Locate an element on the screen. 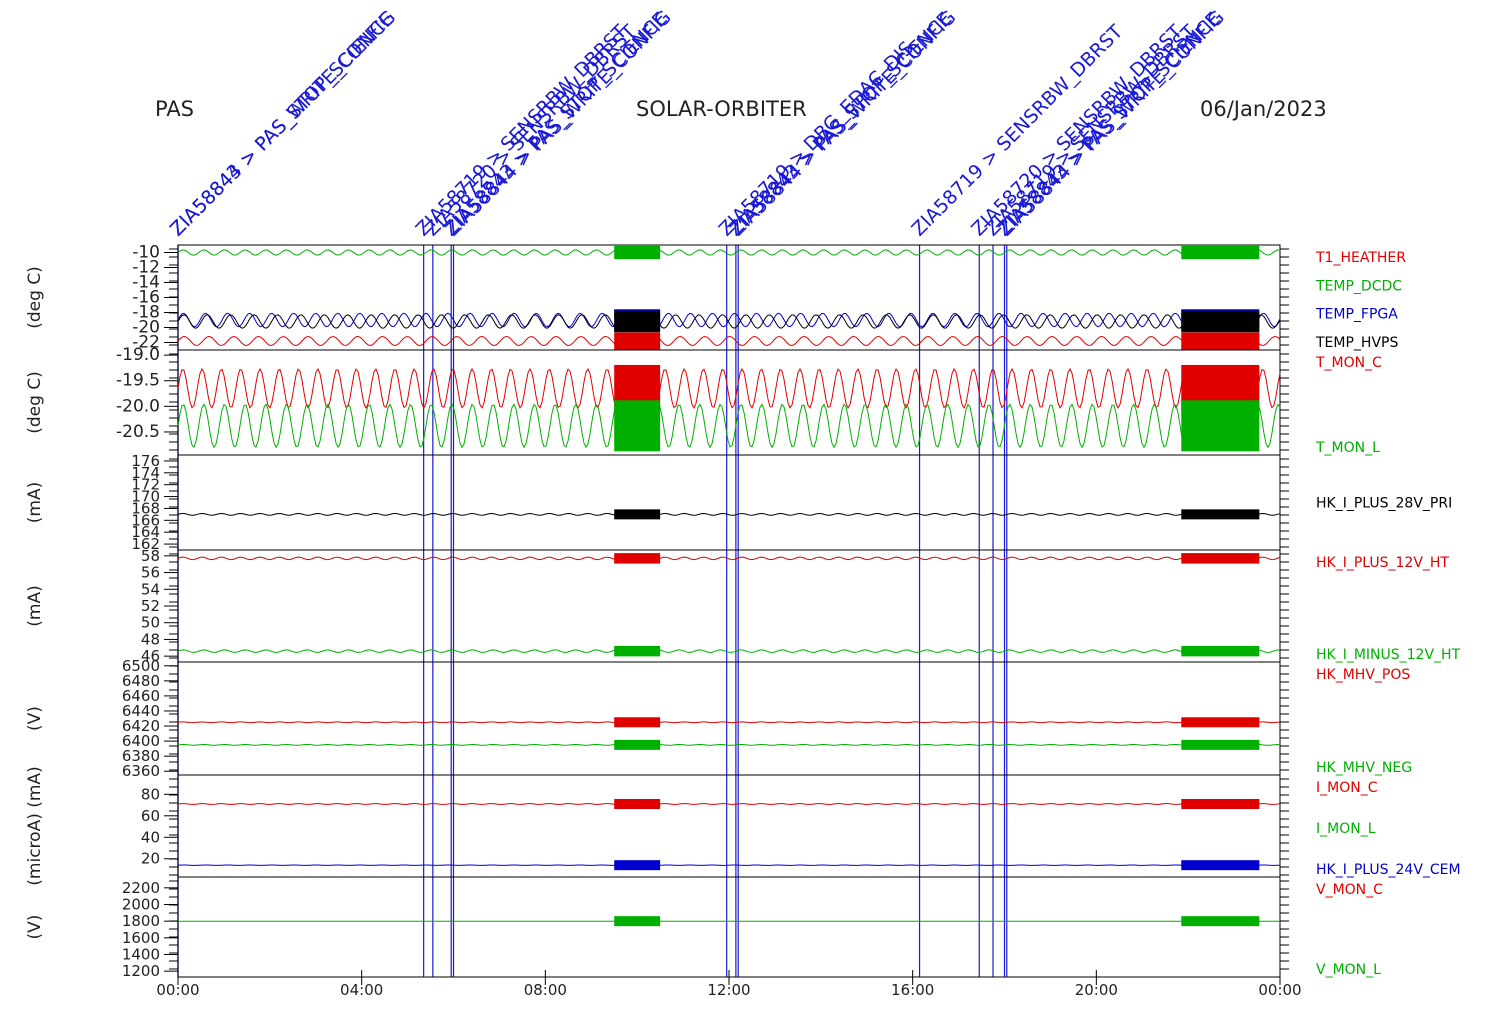 The width and height of the screenshot is (1512, 1020). y-tick-label: -16 is located at coordinates (146, 298).